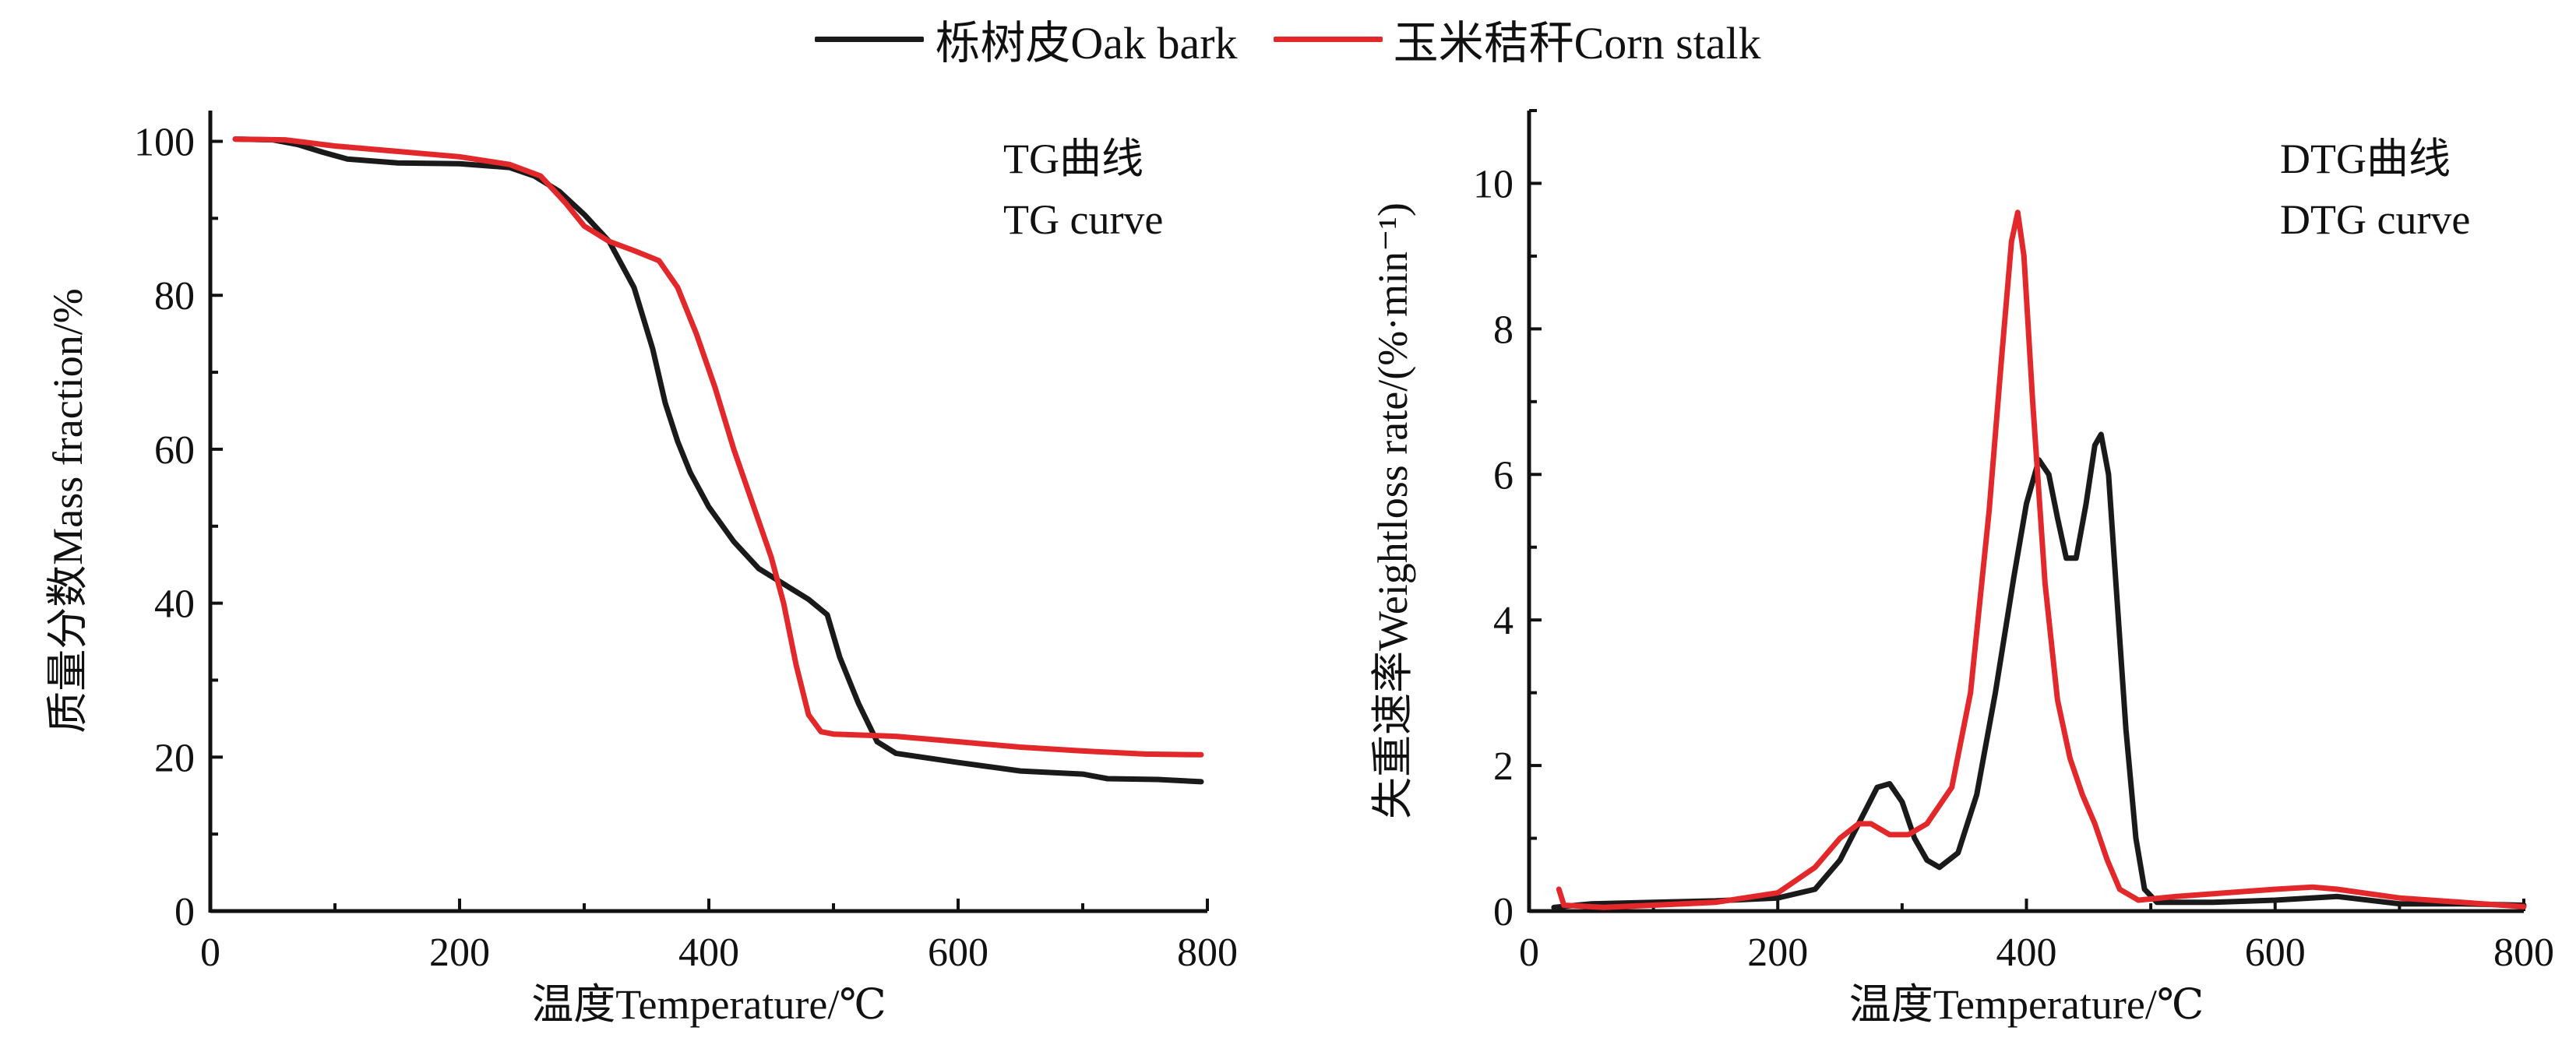 The image size is (2576, 1052). What do you see at coordinates (870, 39) in the screenshot?
I see `legend-swatch-oak-bark` at bounding box center [870, 39].